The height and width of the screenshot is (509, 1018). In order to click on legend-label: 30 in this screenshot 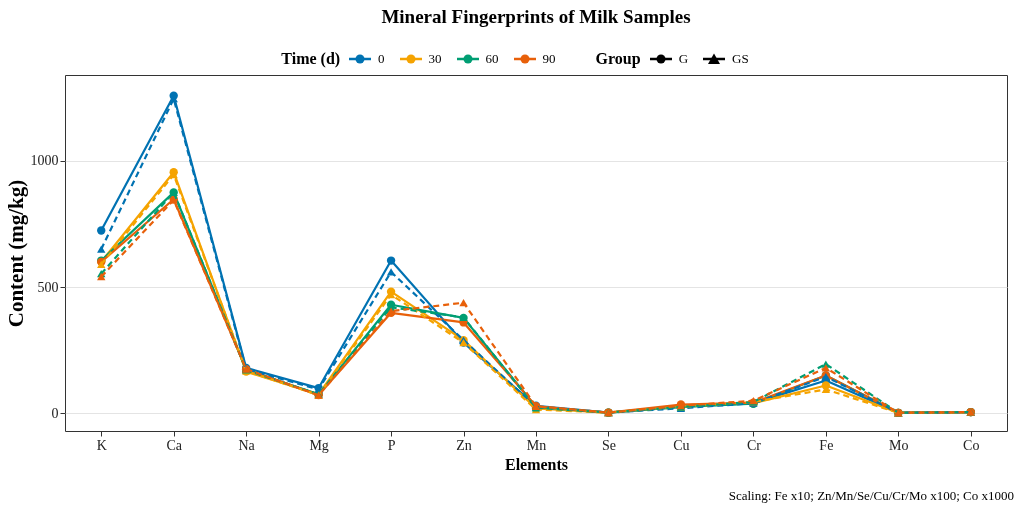, I will do `click(435, 59)`.